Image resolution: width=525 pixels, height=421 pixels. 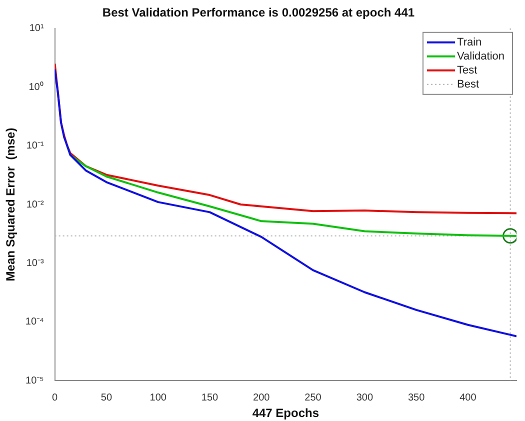 What do you see at coordinates (11, 205) in the screenshot?
I see `y-axis-title: Mean Squared Error (mse)` at bounding box center [11, 205].